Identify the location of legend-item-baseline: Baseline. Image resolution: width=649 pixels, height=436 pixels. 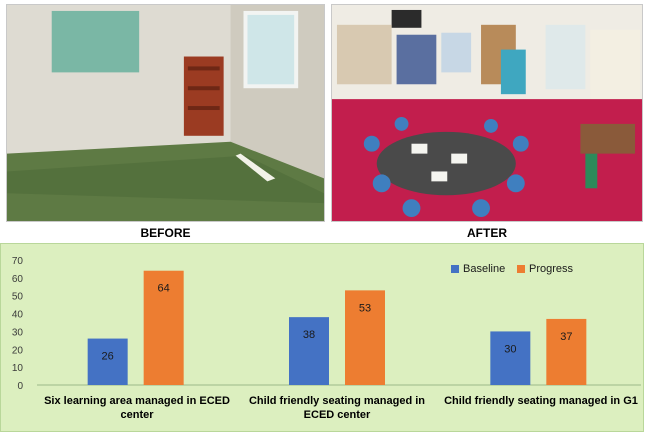
(478, 269).